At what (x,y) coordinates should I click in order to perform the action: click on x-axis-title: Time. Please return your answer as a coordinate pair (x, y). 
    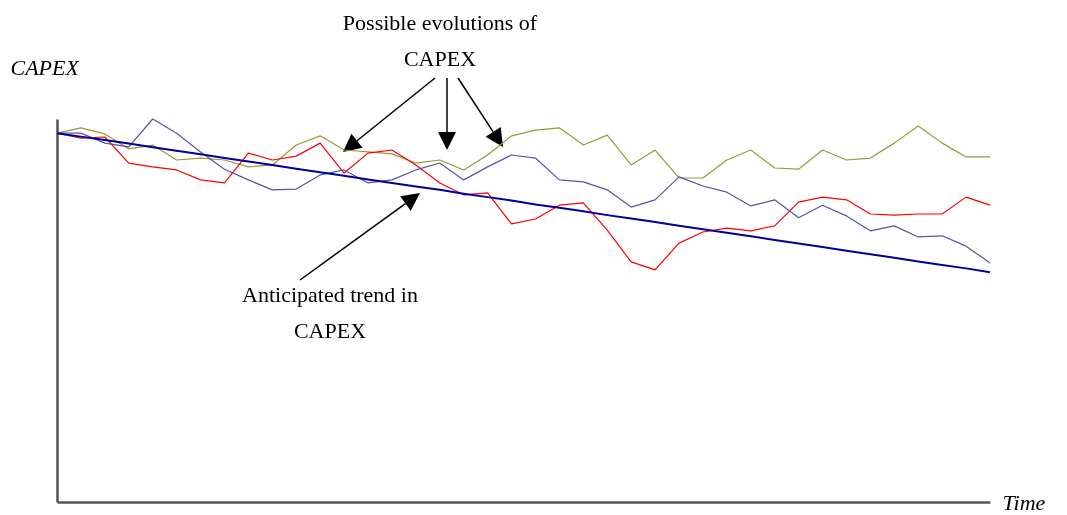
    Looking at the image, I should click on (1024, 502).